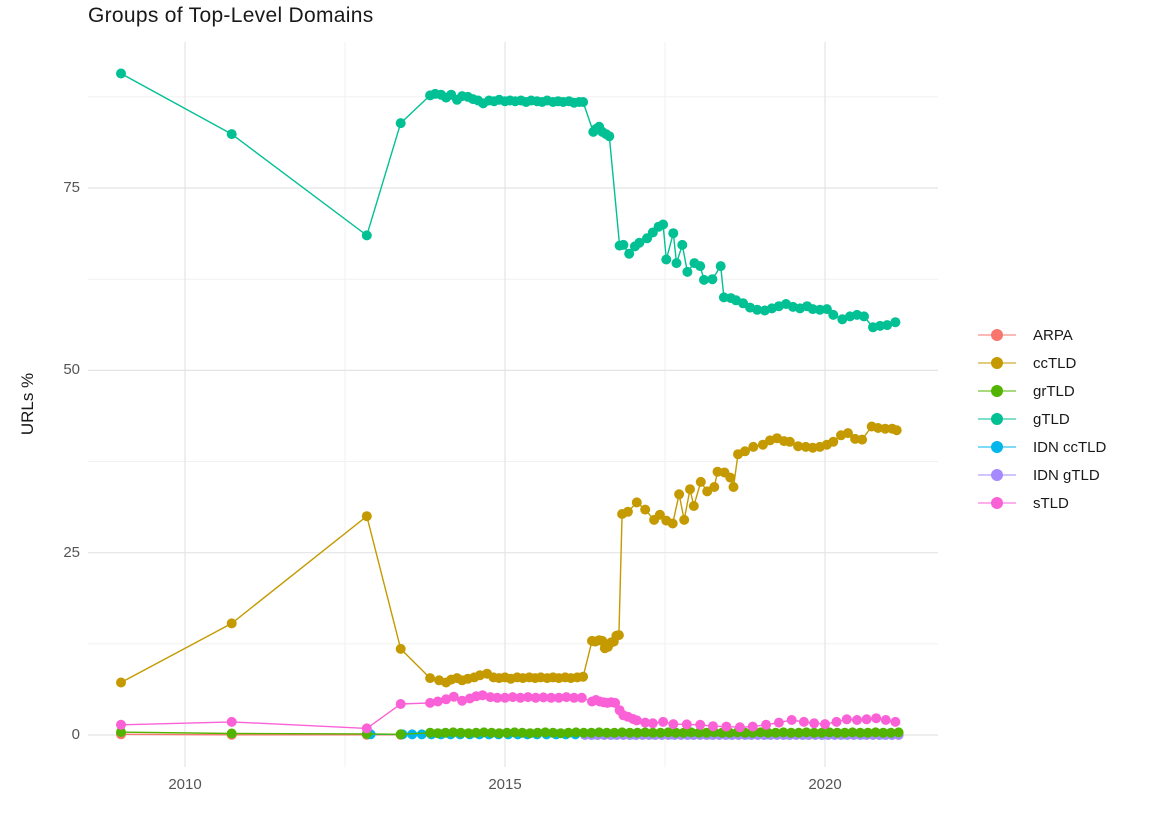 Image resolution: width=1164 pixels, height=827 pixels. I want to click on legend-marker-idn-gtld, so click(997, 475).